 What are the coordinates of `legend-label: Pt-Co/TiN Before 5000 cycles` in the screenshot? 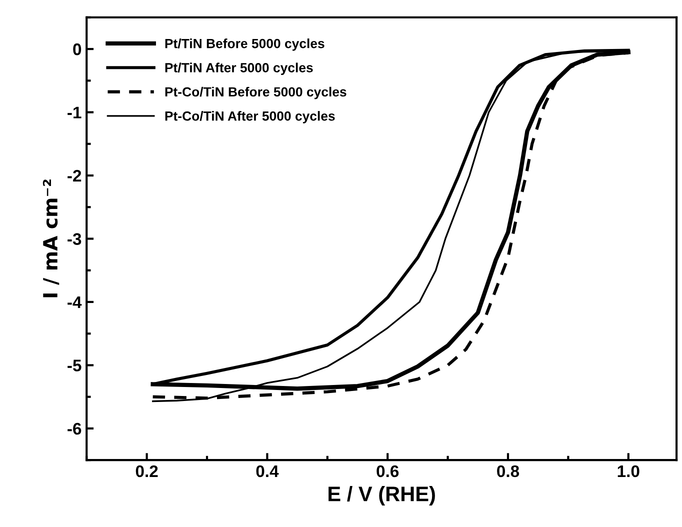 It's located at (255, 93).